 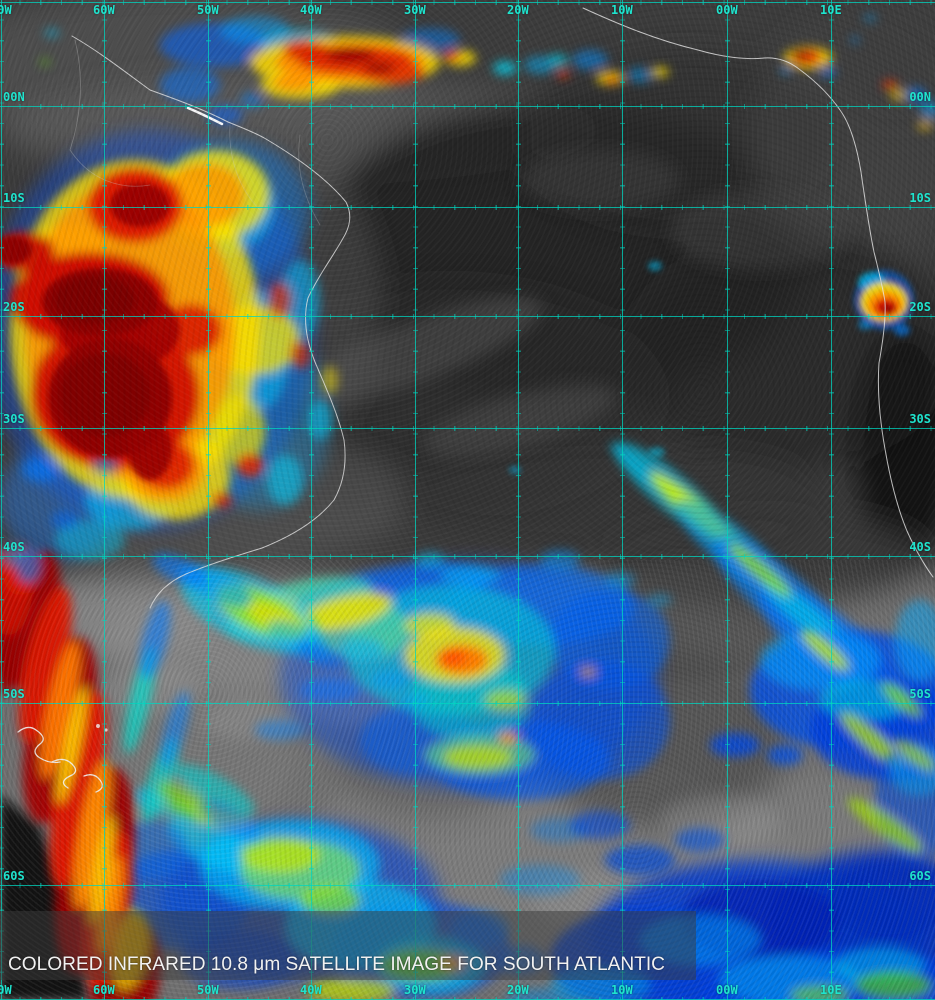 What do you see at coordinates (518, 500) in the screenshot?
I see `graticule-meridian-20W` at bounding box center [518, 500].